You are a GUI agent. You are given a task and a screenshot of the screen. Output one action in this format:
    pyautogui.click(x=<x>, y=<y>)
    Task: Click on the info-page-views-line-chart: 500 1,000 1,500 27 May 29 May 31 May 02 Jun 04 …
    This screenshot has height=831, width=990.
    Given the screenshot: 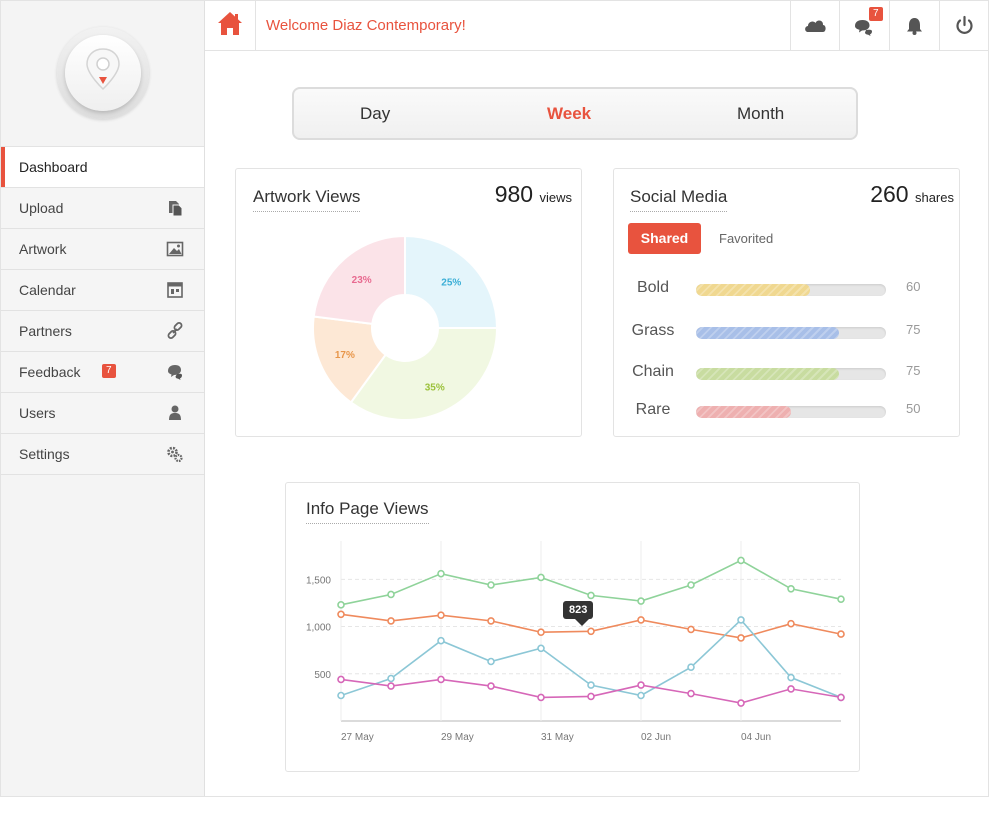 What is the action you would take?
    pyautogui.click(x=575, y=642)
    